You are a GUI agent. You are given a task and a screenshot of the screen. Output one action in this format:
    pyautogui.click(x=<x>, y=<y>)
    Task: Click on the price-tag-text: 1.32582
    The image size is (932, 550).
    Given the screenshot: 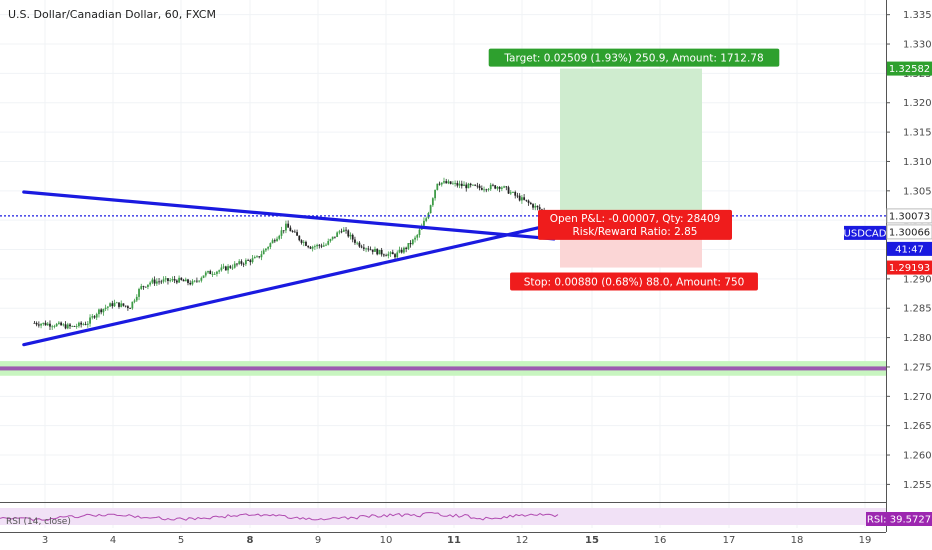 What is the action you would take?
    pyautogui.click(x=909, y=69)
    